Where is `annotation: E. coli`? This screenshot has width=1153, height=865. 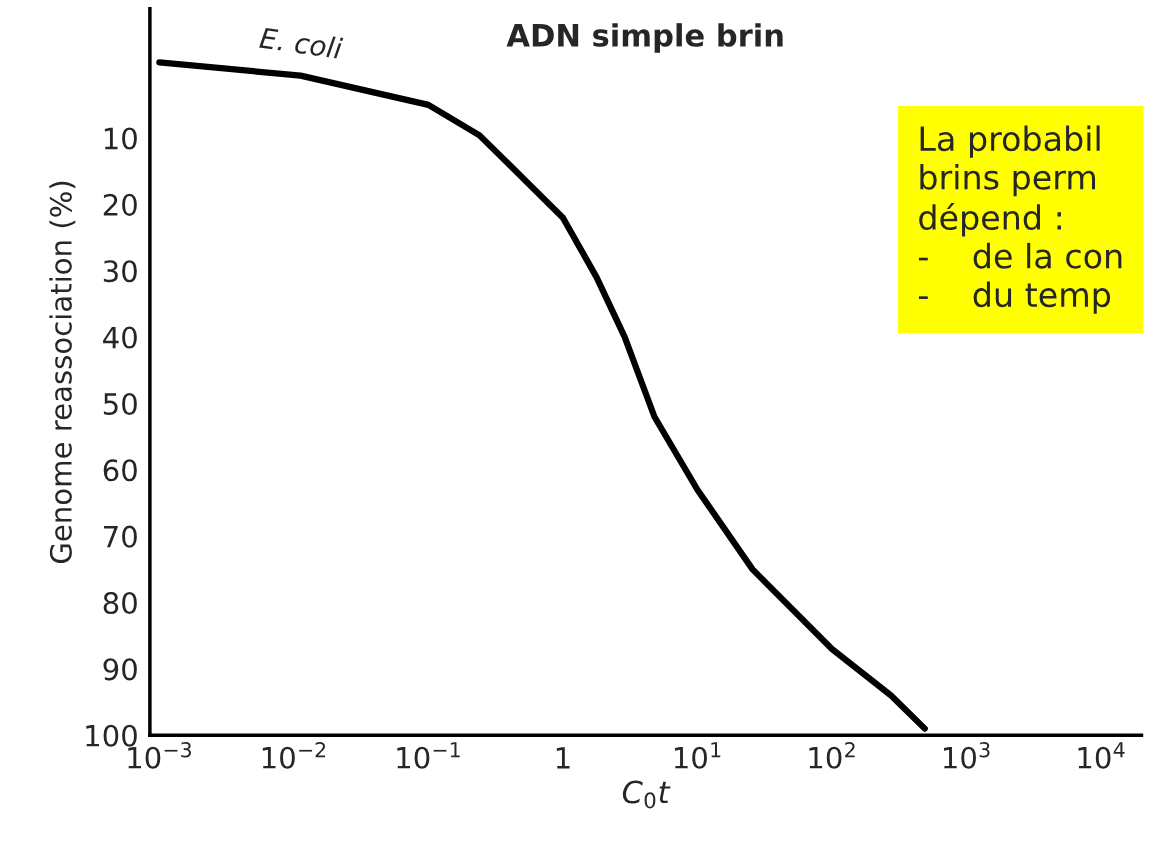 annotation: E. coli is located at coordinates (301, 43).